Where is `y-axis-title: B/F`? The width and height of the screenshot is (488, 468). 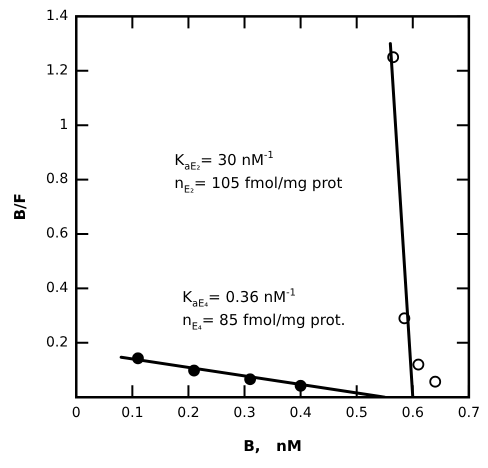
y-axis-title: B/F is located at coordinates (19, 206).